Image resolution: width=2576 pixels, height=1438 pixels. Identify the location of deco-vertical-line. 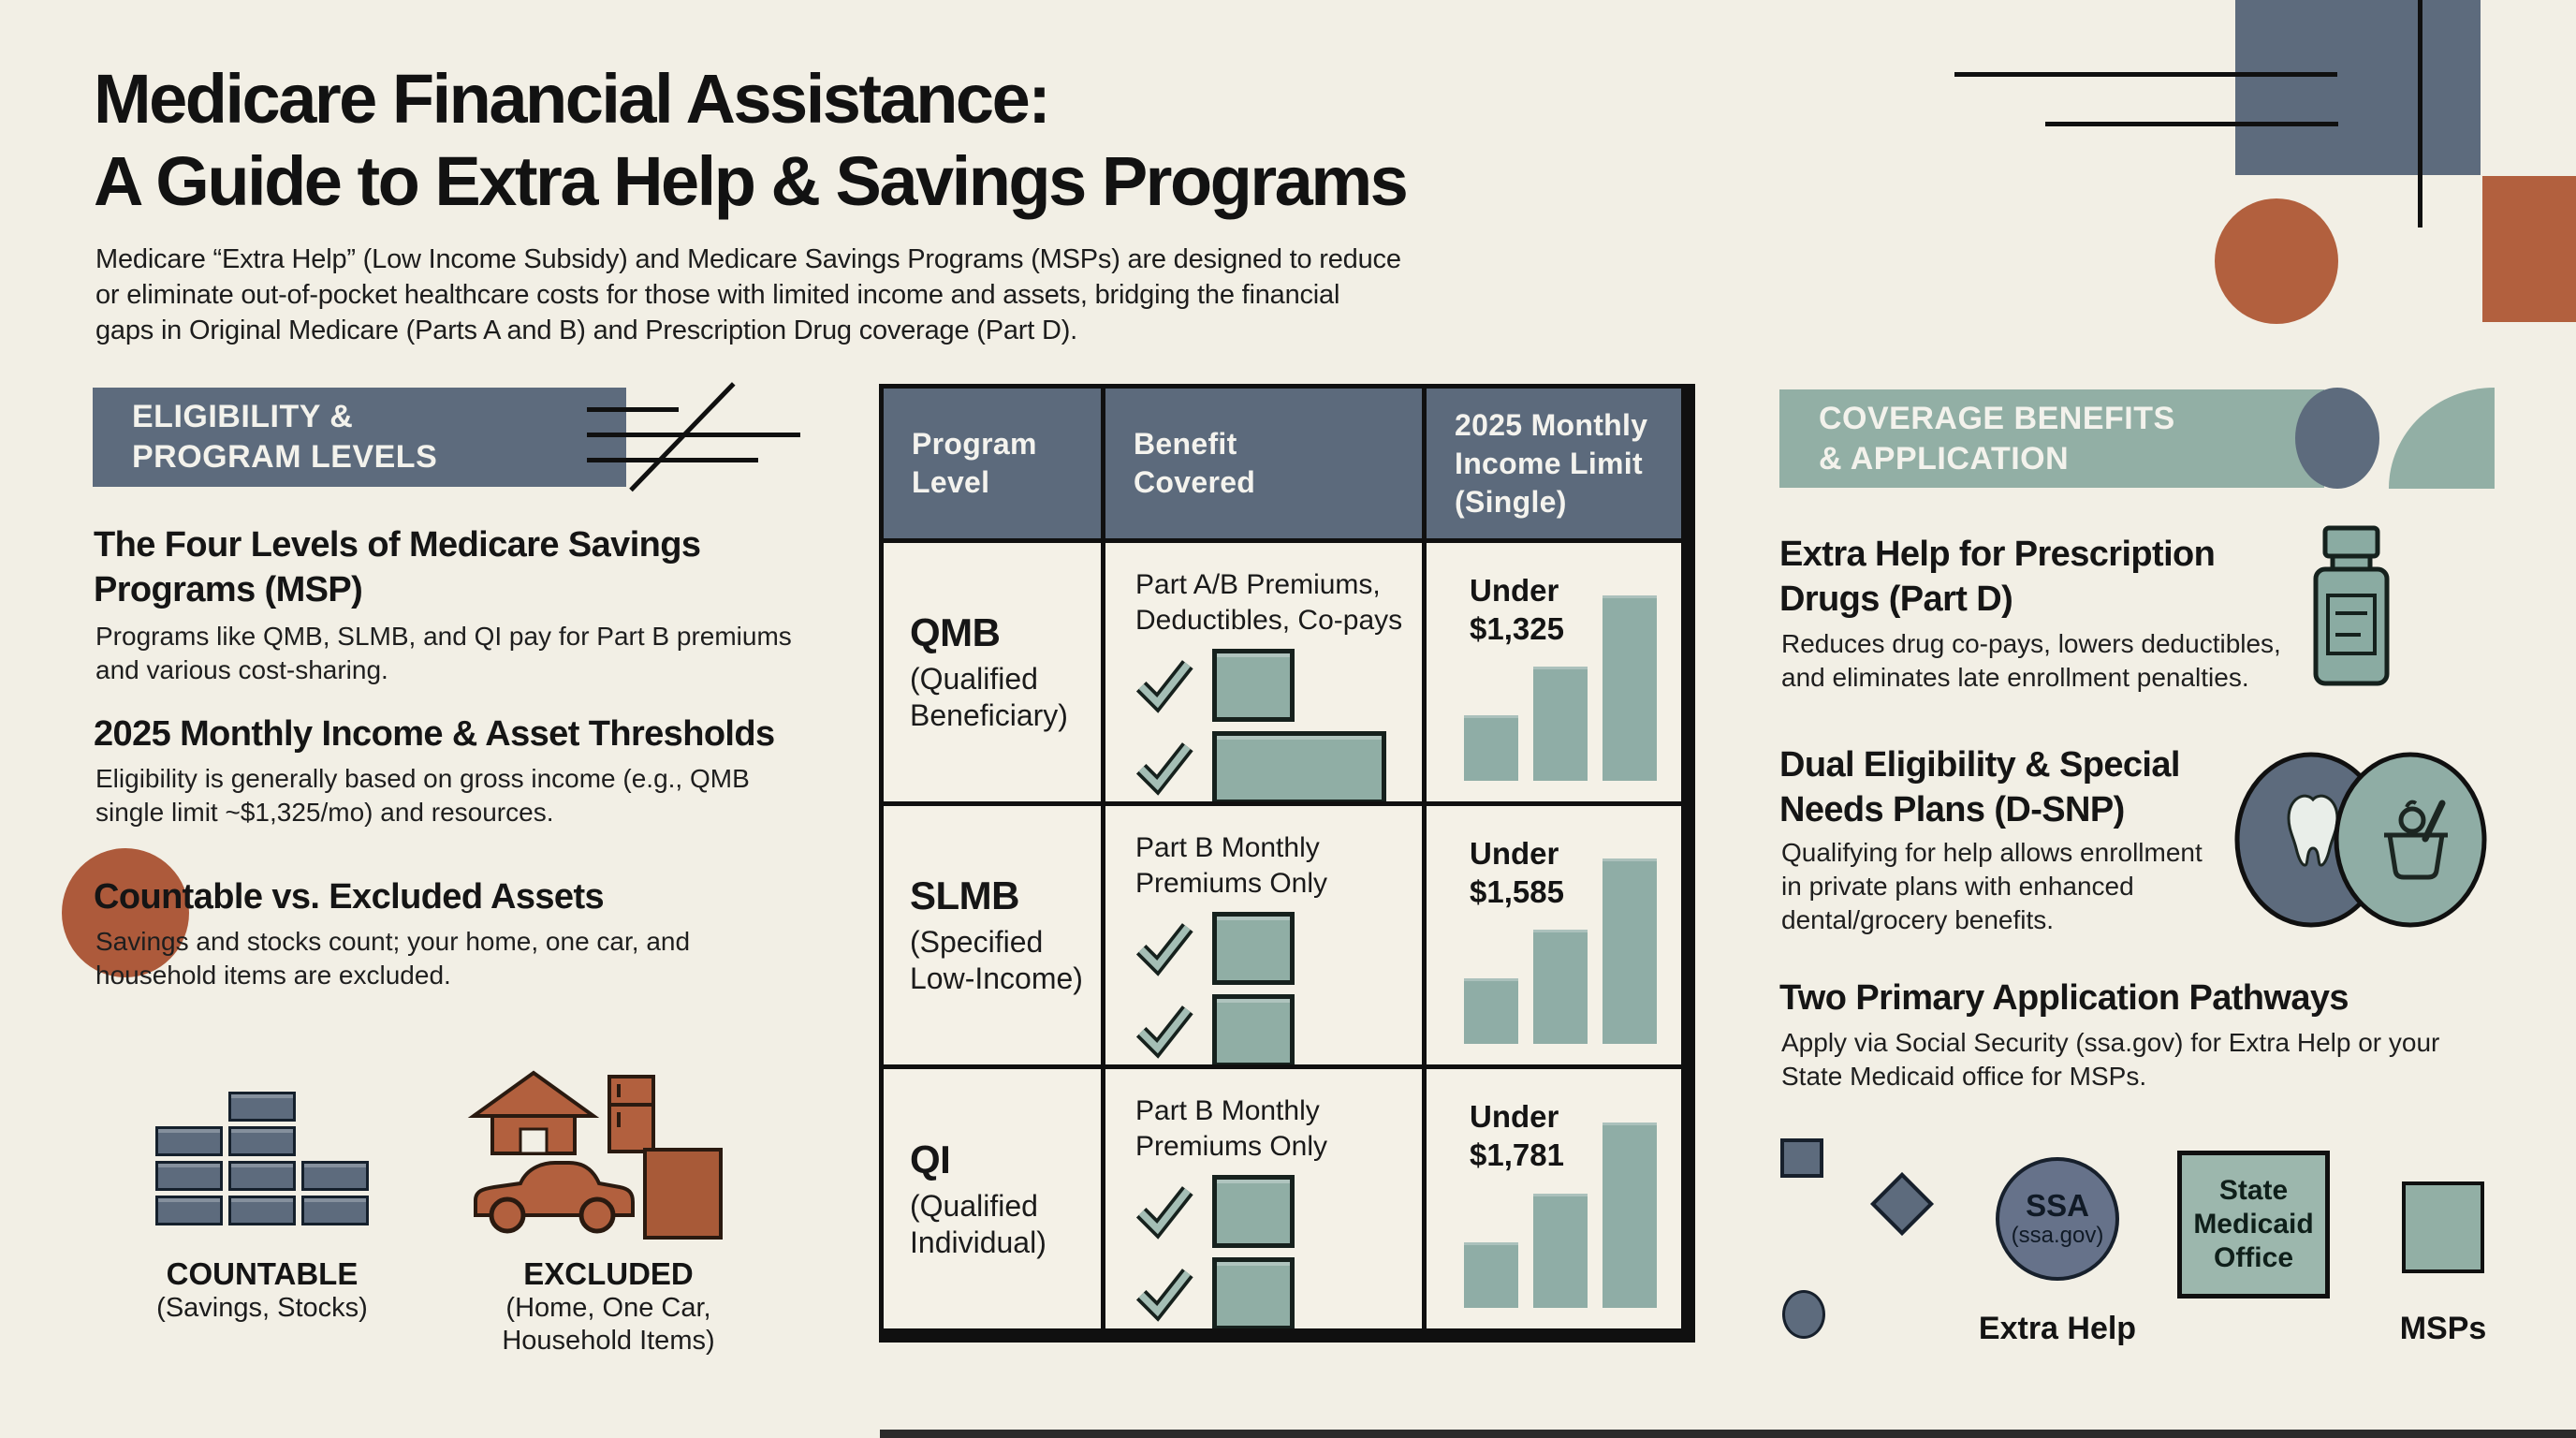
(2420, 113).